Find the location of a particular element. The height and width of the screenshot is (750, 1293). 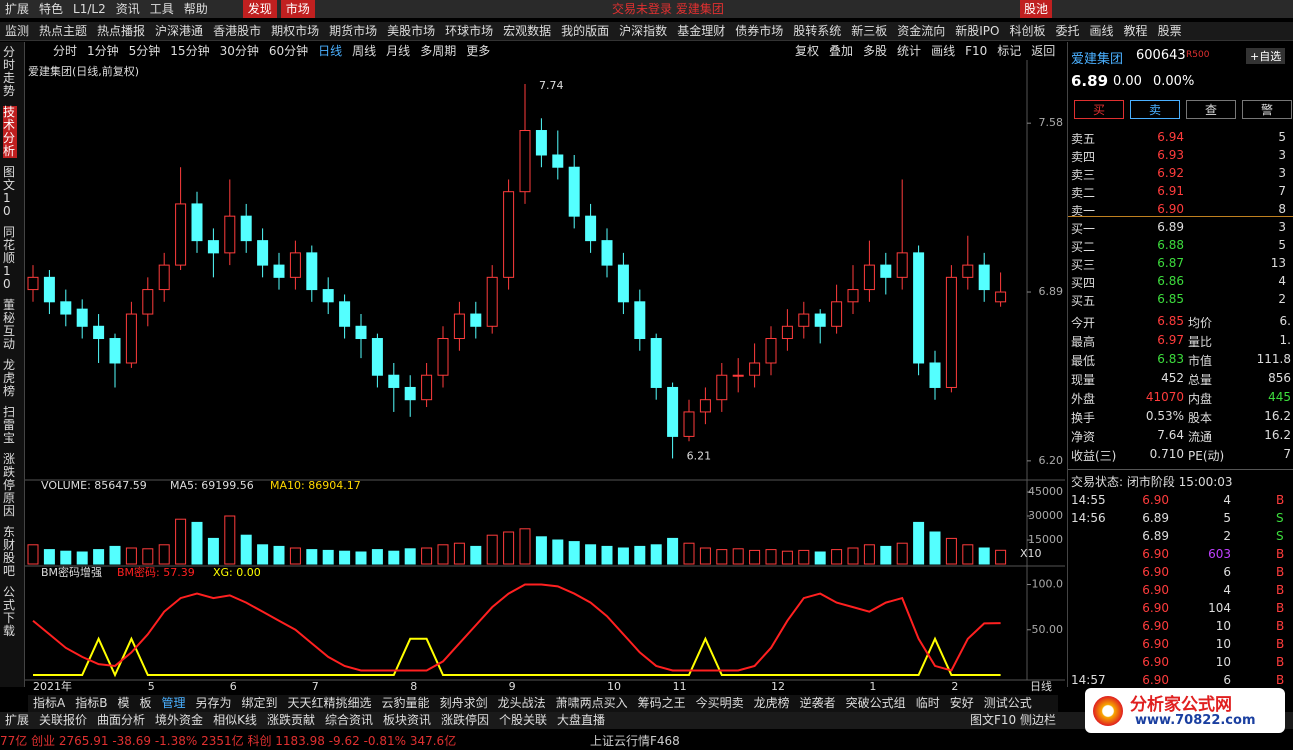

menu-item: 资讯 is located at coordinates (127, 9).